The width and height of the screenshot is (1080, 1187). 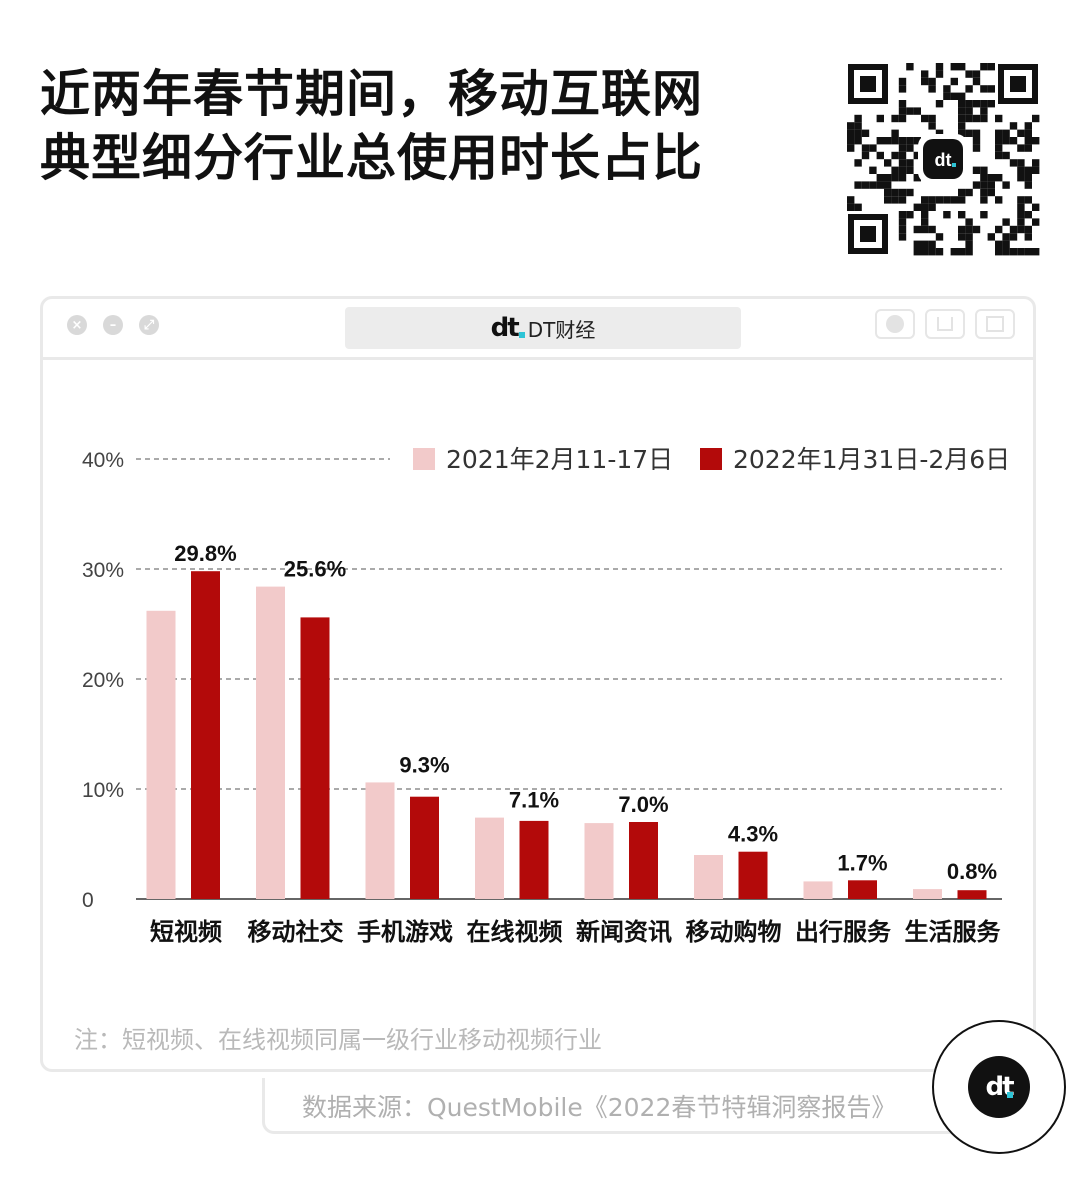 What do you see at coordinates (995, 324) in the screenshot?
I see `restore-icon` at bounding box center [995, 324].